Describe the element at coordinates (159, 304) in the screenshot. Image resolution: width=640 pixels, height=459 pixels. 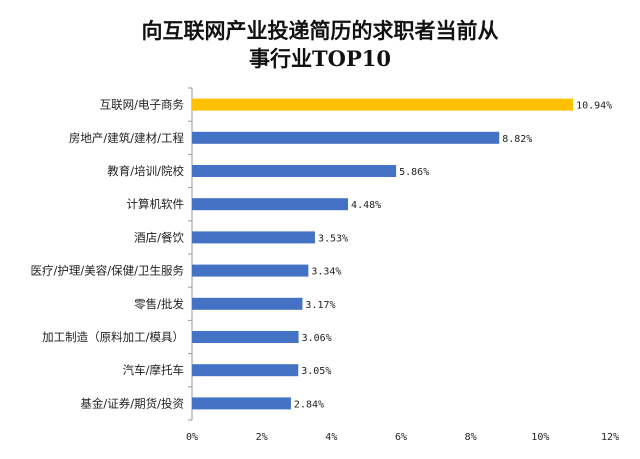
I see `category-label: 零售/批发` at that location.